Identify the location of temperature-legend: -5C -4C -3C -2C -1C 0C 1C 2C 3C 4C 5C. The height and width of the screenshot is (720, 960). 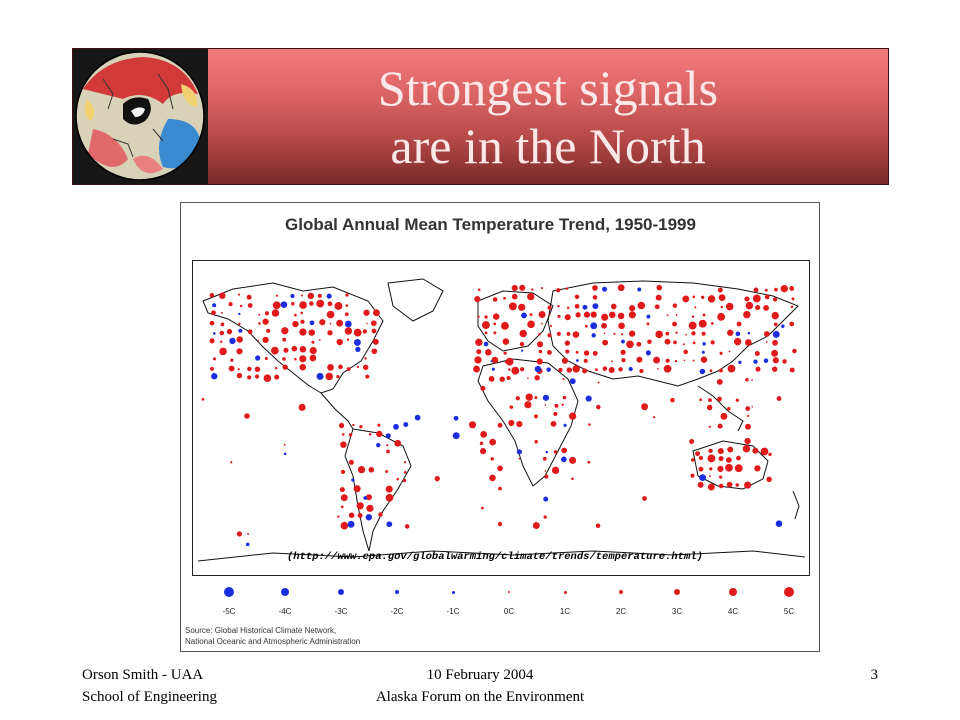
(508, 604).